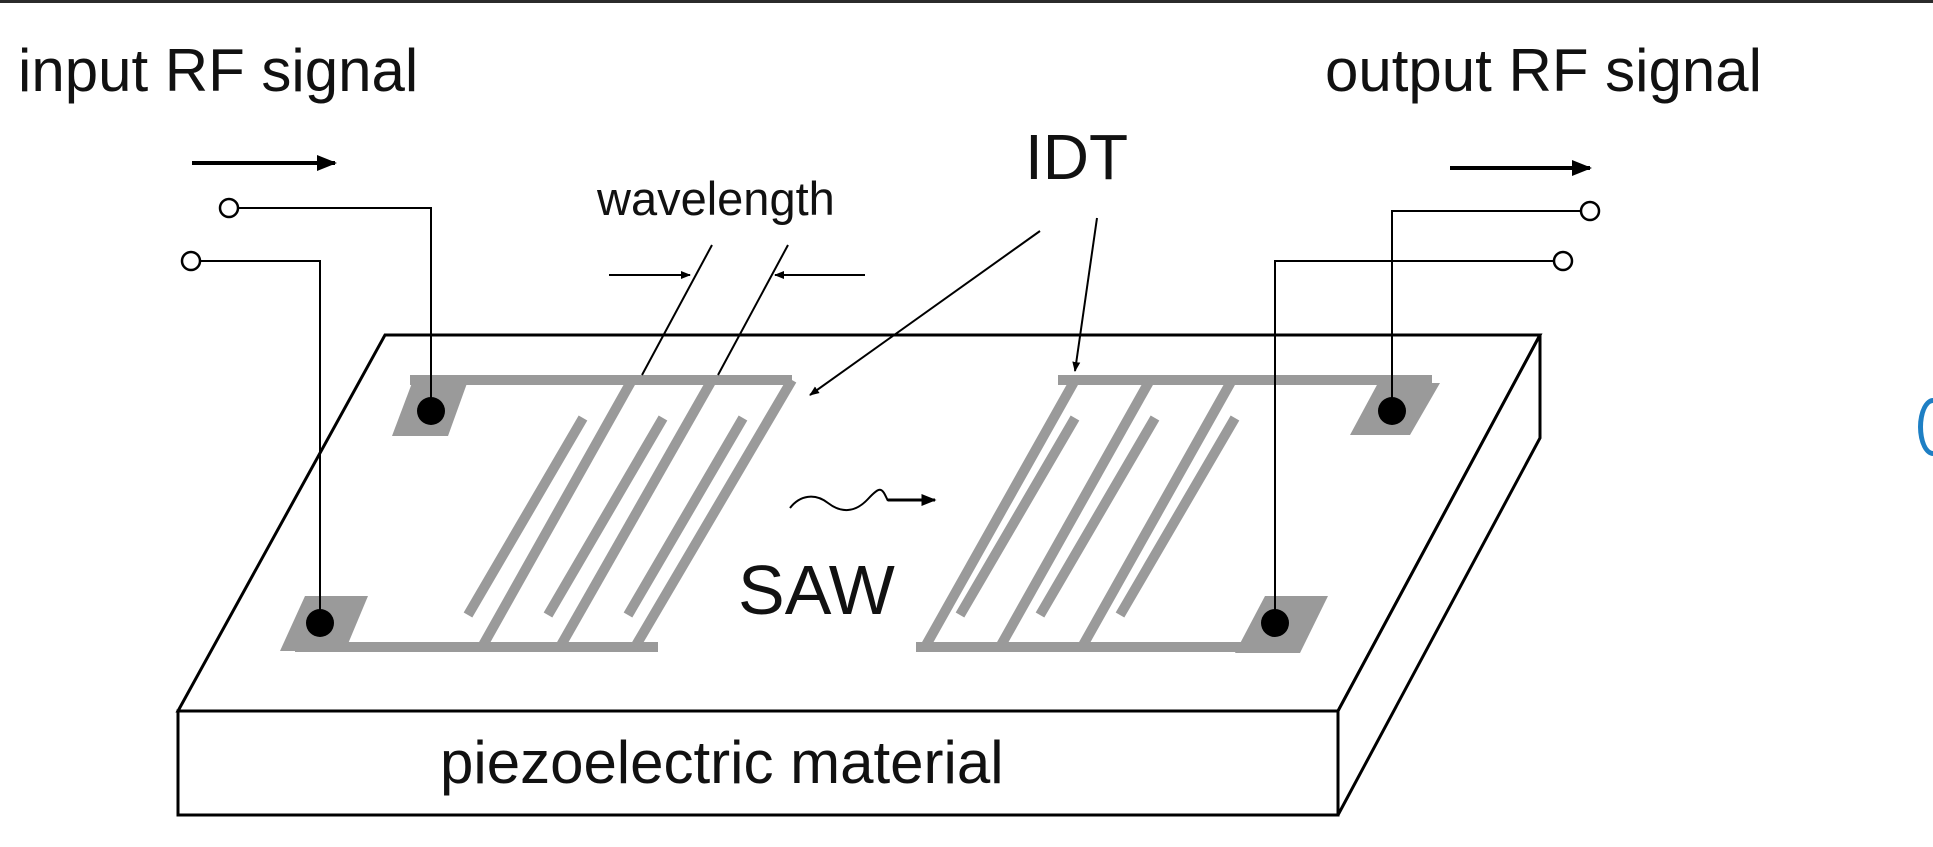 This screenshot has width=1933, height=847. I want to click on contact-dot-top-left, so click(431, 411).